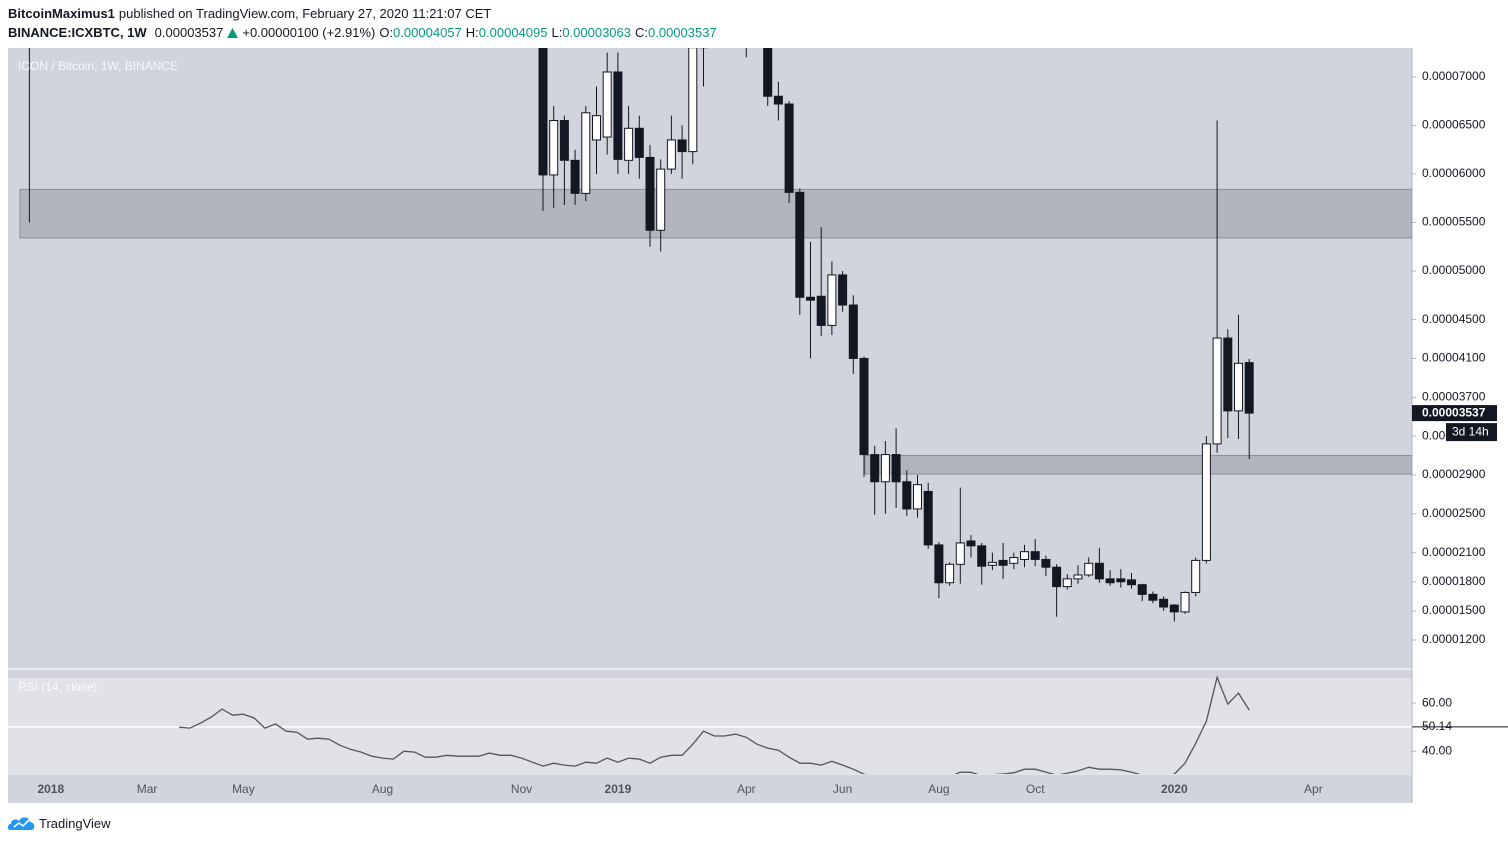  What do you see at coordinates (472, 32) in the screenshot?
I see `ohlc-label: H:` at bounding box center [472, 32].